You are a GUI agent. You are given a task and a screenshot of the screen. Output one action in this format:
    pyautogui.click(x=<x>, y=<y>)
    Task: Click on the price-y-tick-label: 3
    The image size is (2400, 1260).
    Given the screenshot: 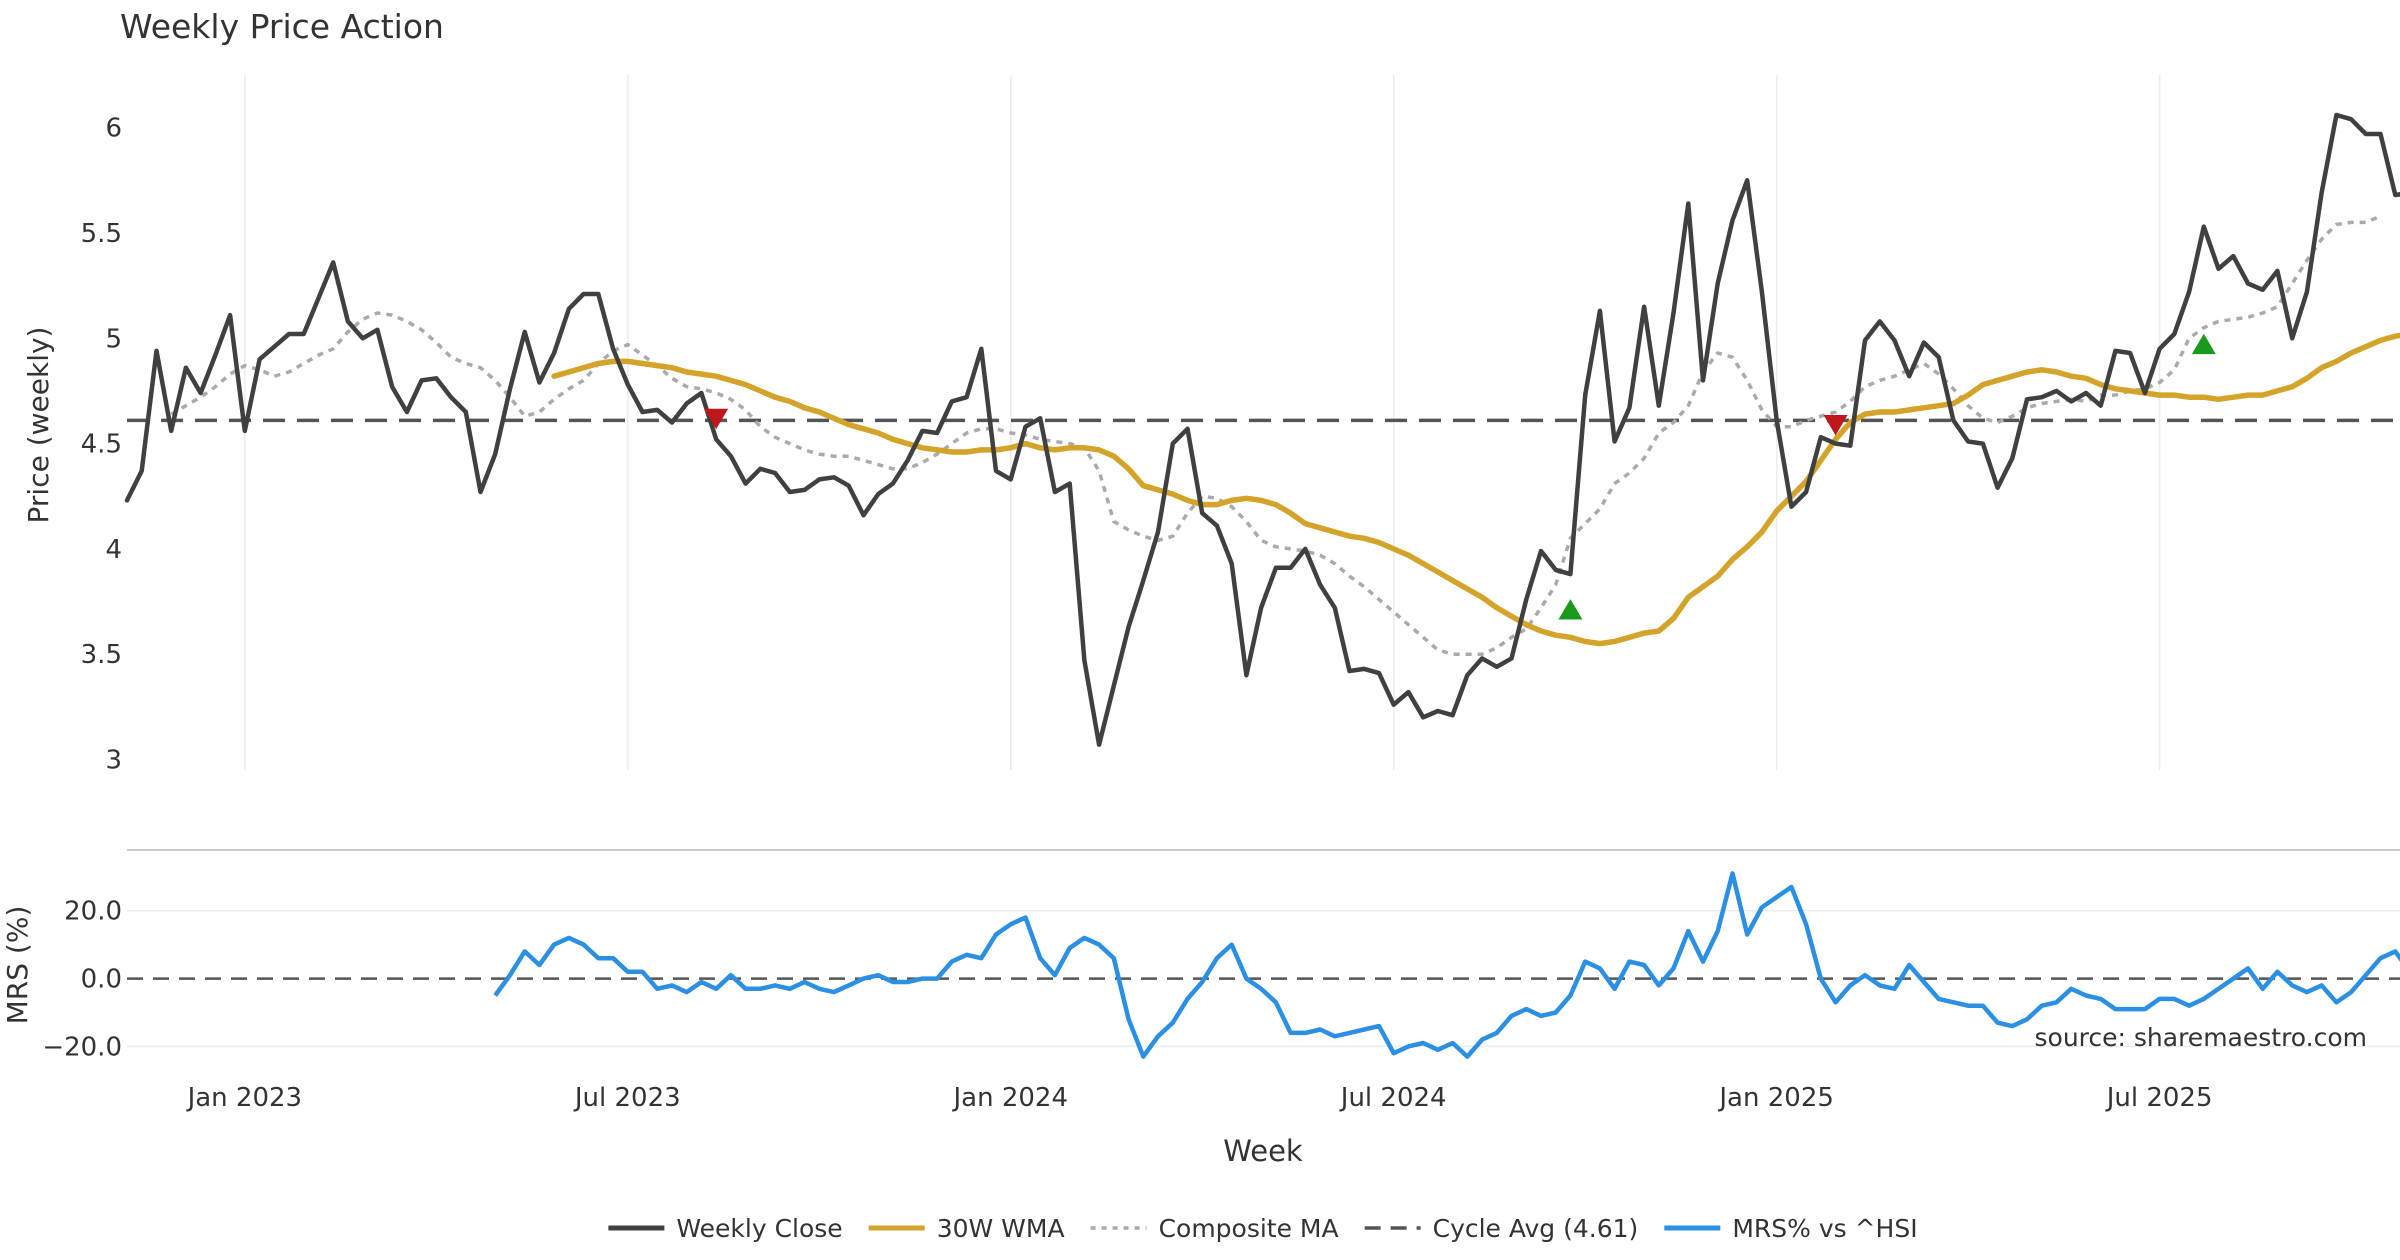 What is the action you would take?
    pyautogui.click(x=113, y=760)
    